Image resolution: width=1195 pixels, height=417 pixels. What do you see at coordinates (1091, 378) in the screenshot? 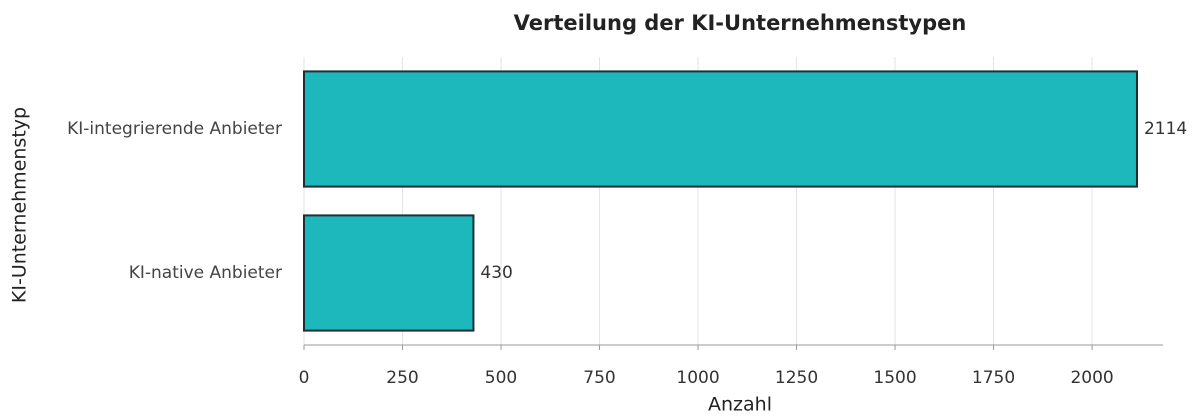
I see `x-tick-label: 2000` at bounding box center [1091, 378].